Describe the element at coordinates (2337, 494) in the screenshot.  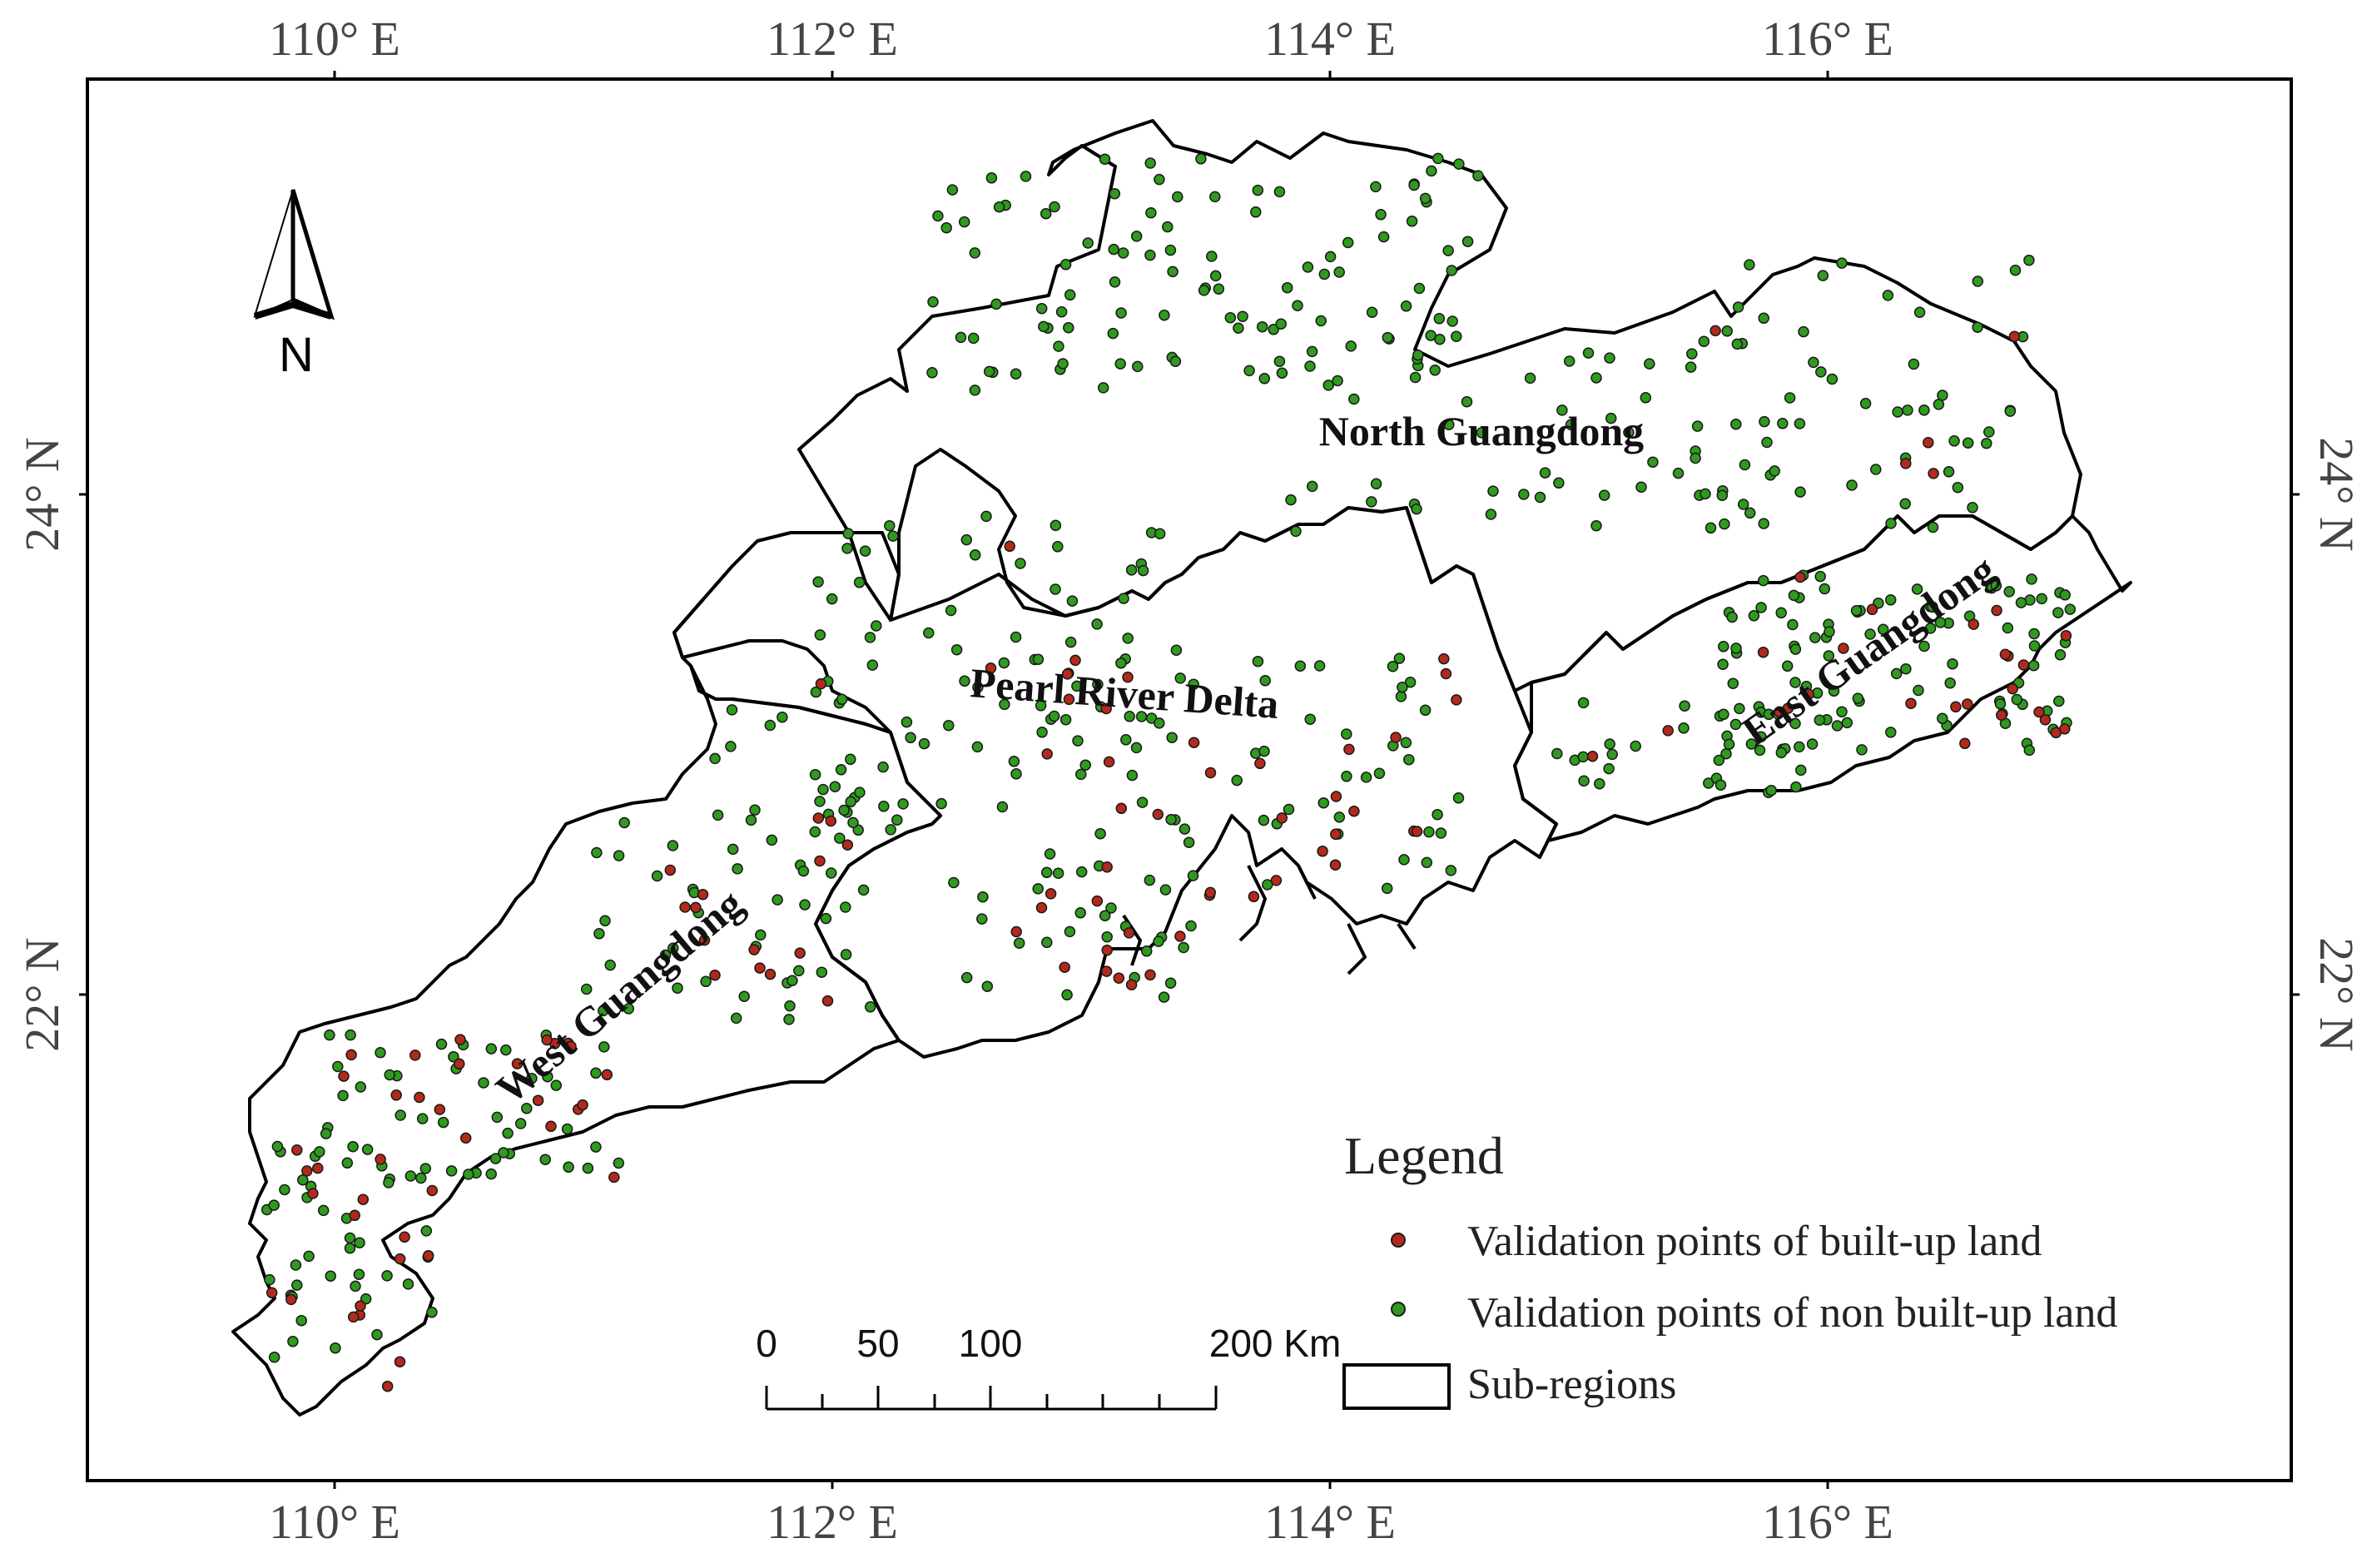
I see `lat-label-right-24: 24° N` at that location.